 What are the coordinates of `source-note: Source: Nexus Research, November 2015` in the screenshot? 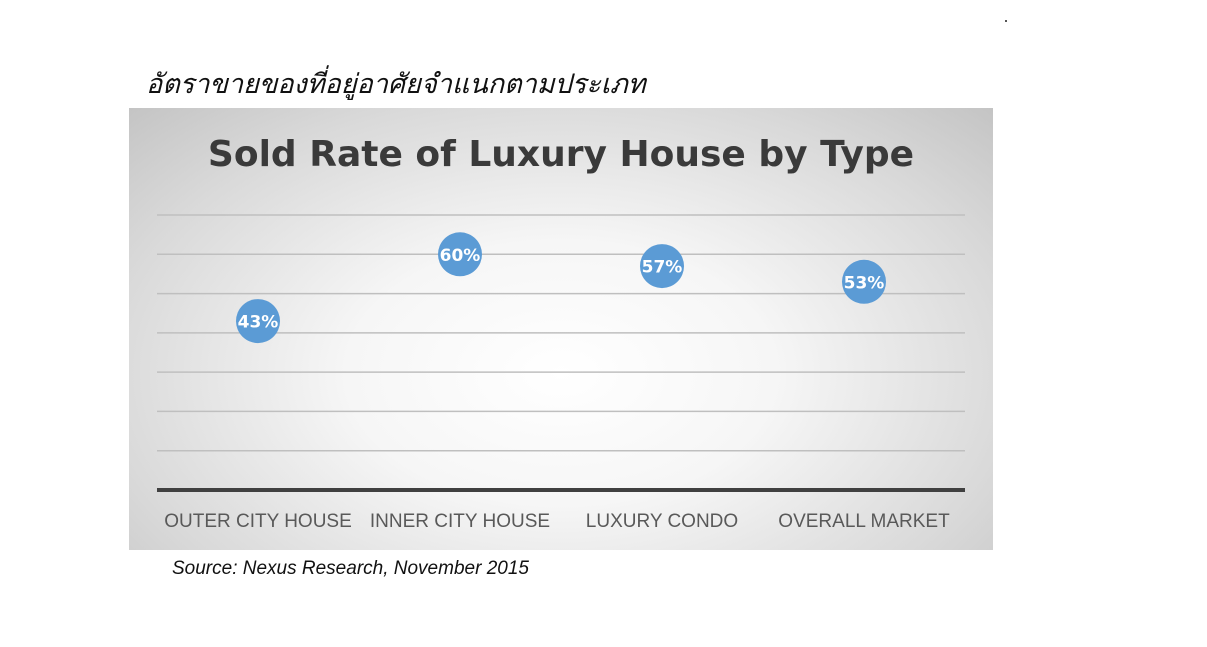 It's located at (350, 568).